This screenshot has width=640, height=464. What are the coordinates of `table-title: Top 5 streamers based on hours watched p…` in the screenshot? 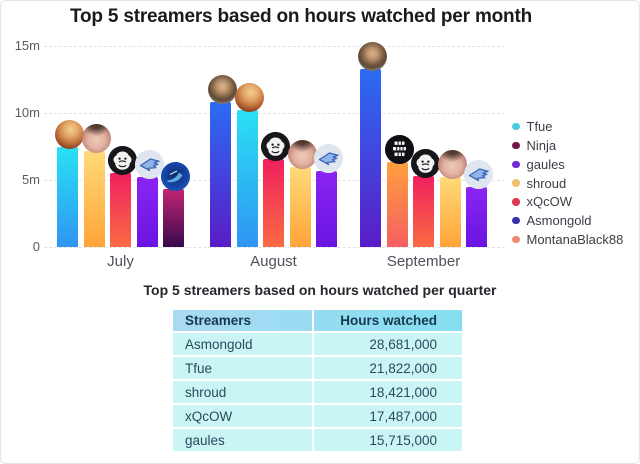 It's located at (320, 290).